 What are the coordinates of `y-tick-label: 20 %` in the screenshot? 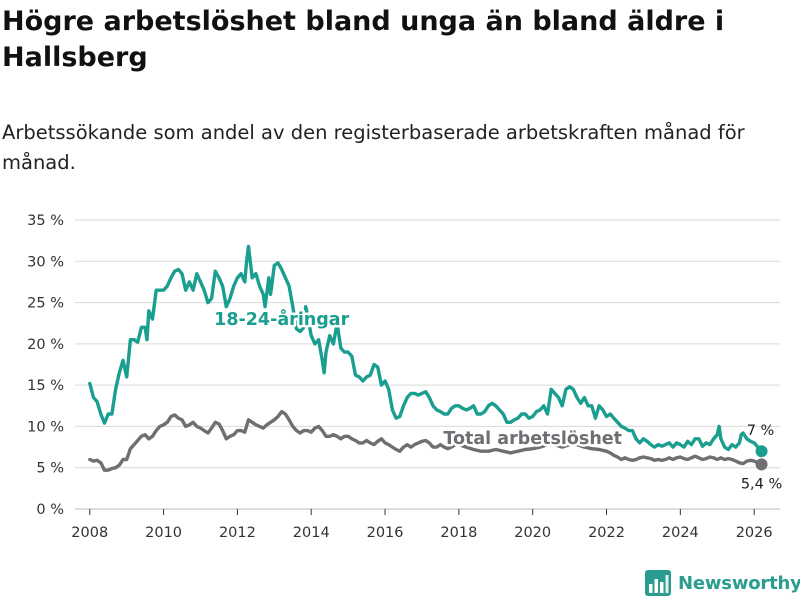 It's located at (45, 345).